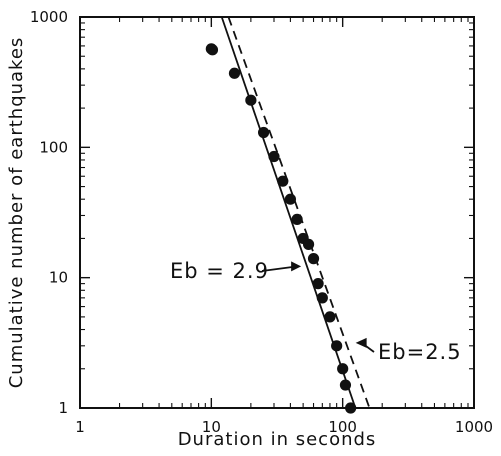 The image size is (501, 456). What do you see at coordinates (211, 427) in the screenshot?
I see `x-tick-label: 10` at bounding box center [211, 427].